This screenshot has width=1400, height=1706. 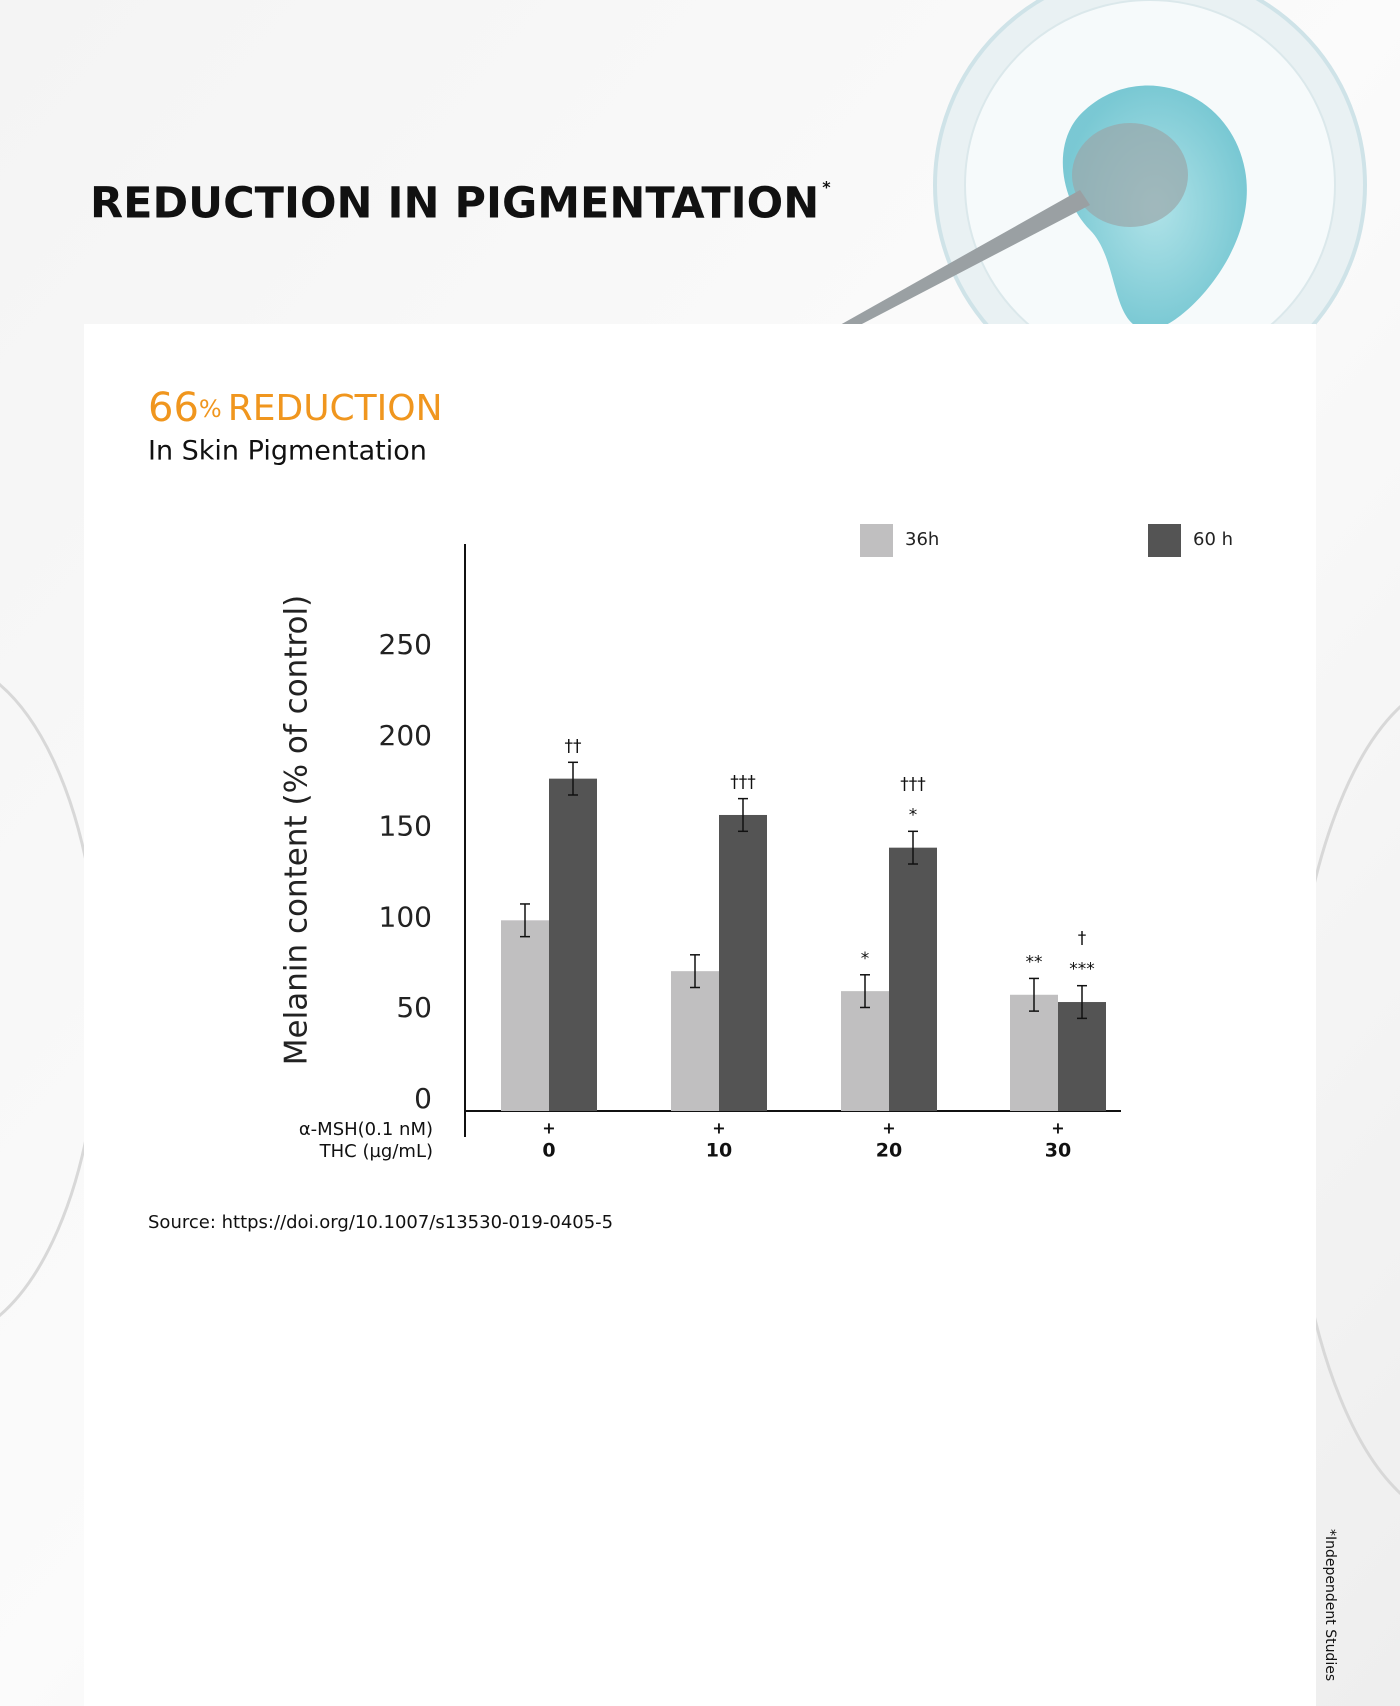 I want to click on headline-unit: %, so click(x=210, y=409).